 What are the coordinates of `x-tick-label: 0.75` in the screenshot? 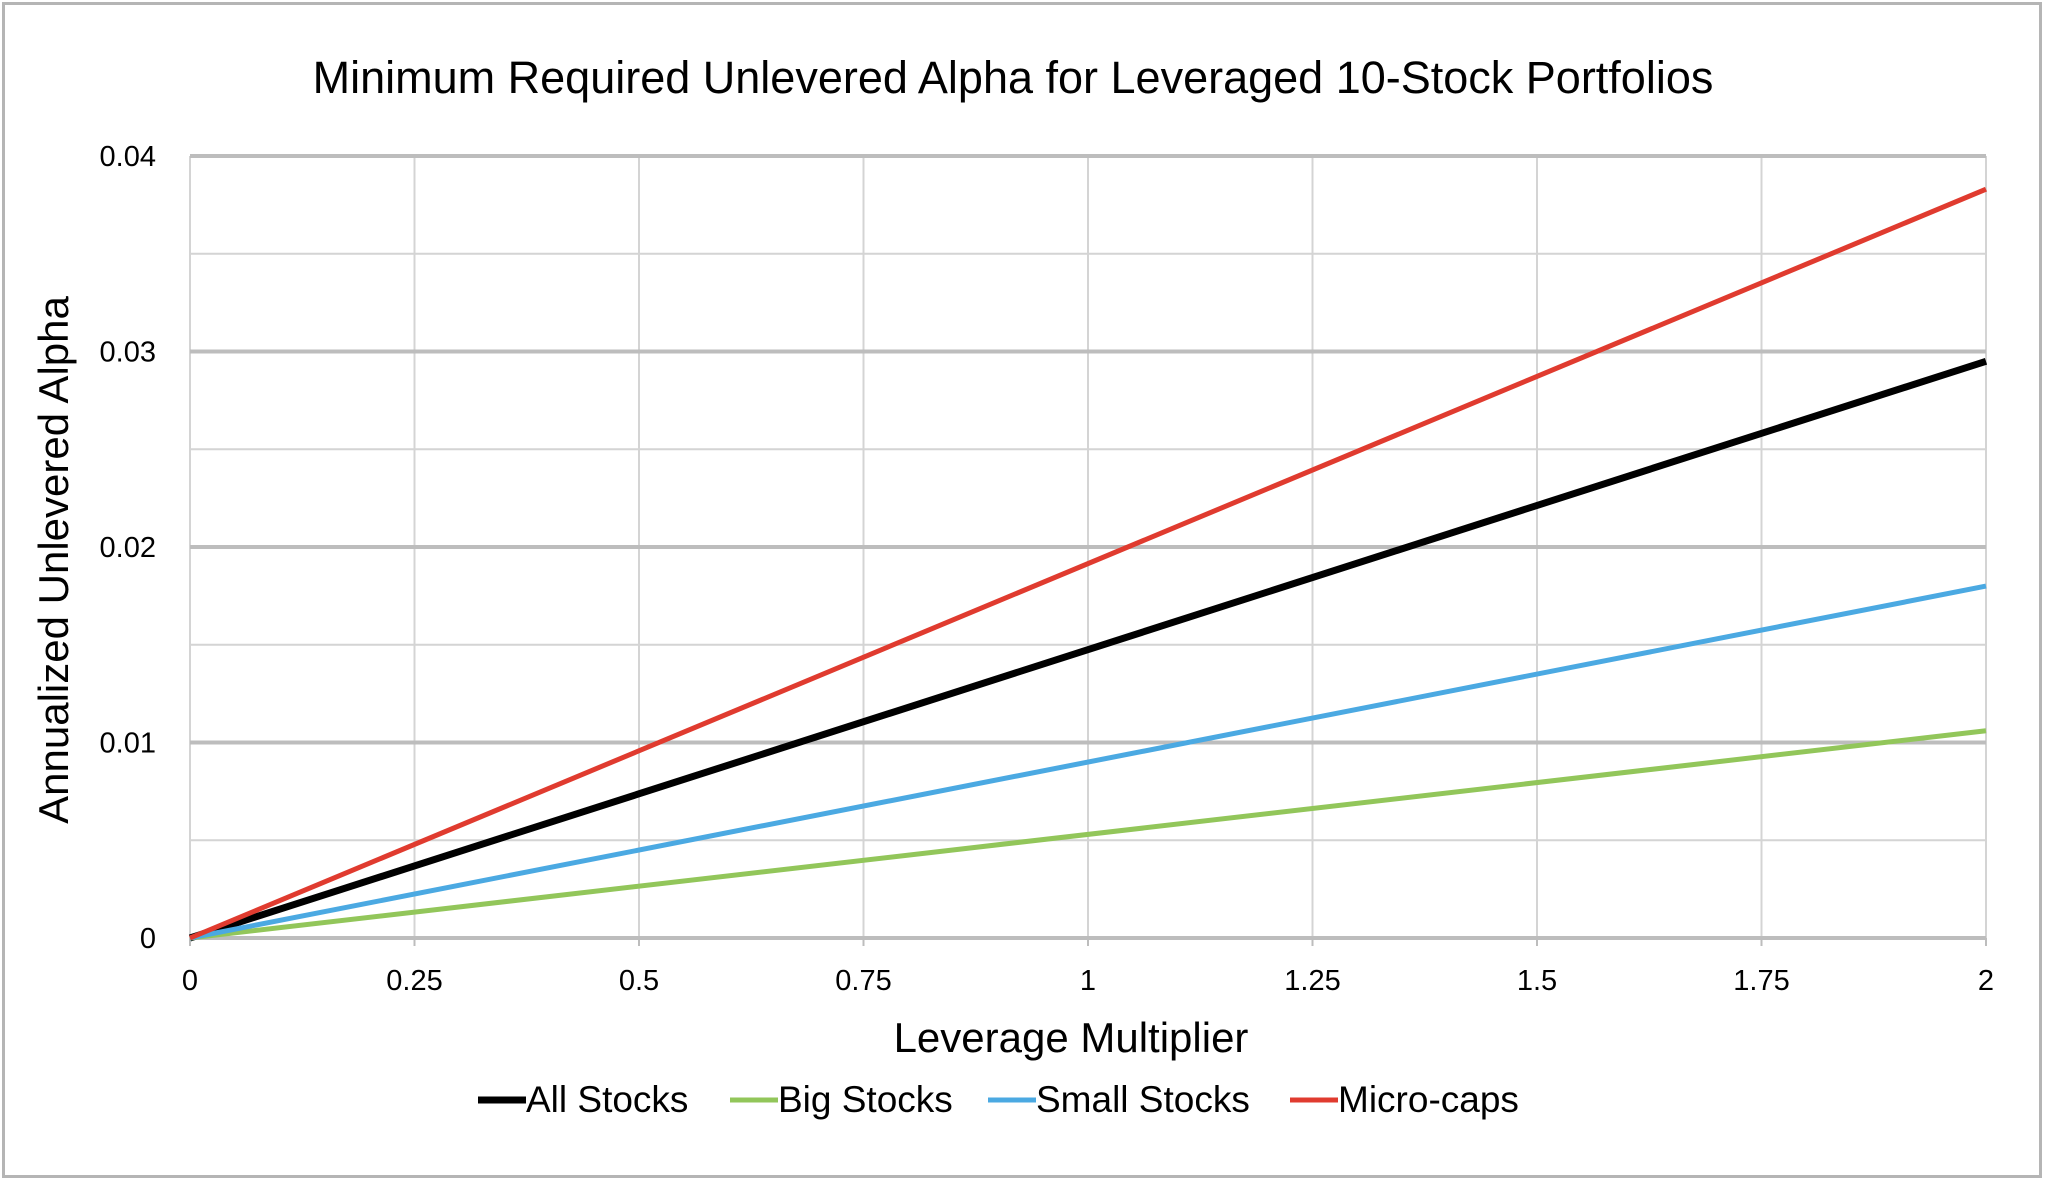 It's located at (863, 981).